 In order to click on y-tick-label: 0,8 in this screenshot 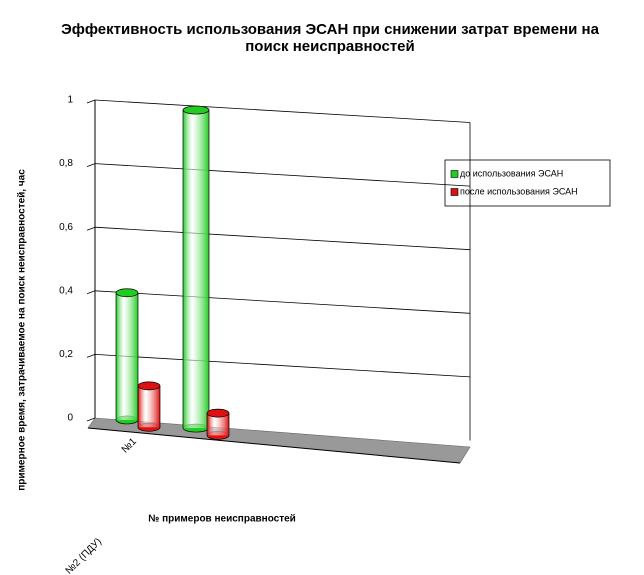, I will do `click(66, 163)`.